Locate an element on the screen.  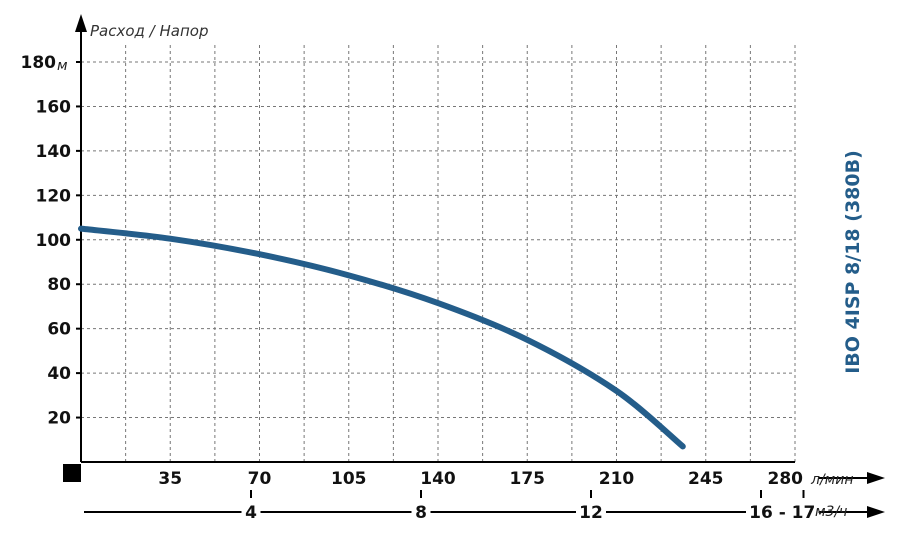
x2-tick-label: 4 is located at coordinates (251, 513).